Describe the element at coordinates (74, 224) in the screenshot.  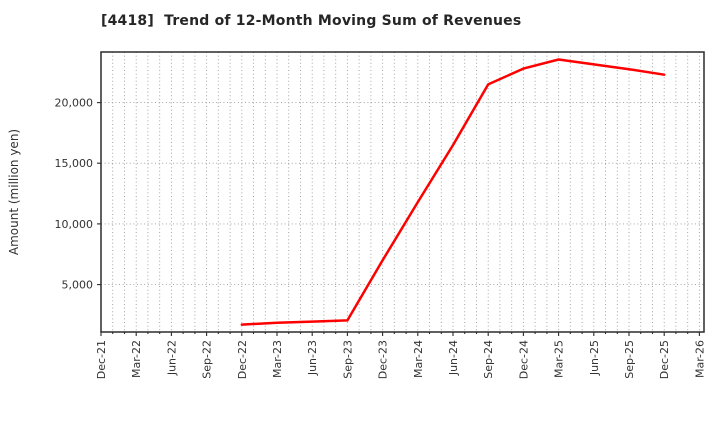
I see `y-tick-label: 10,000` at that location.